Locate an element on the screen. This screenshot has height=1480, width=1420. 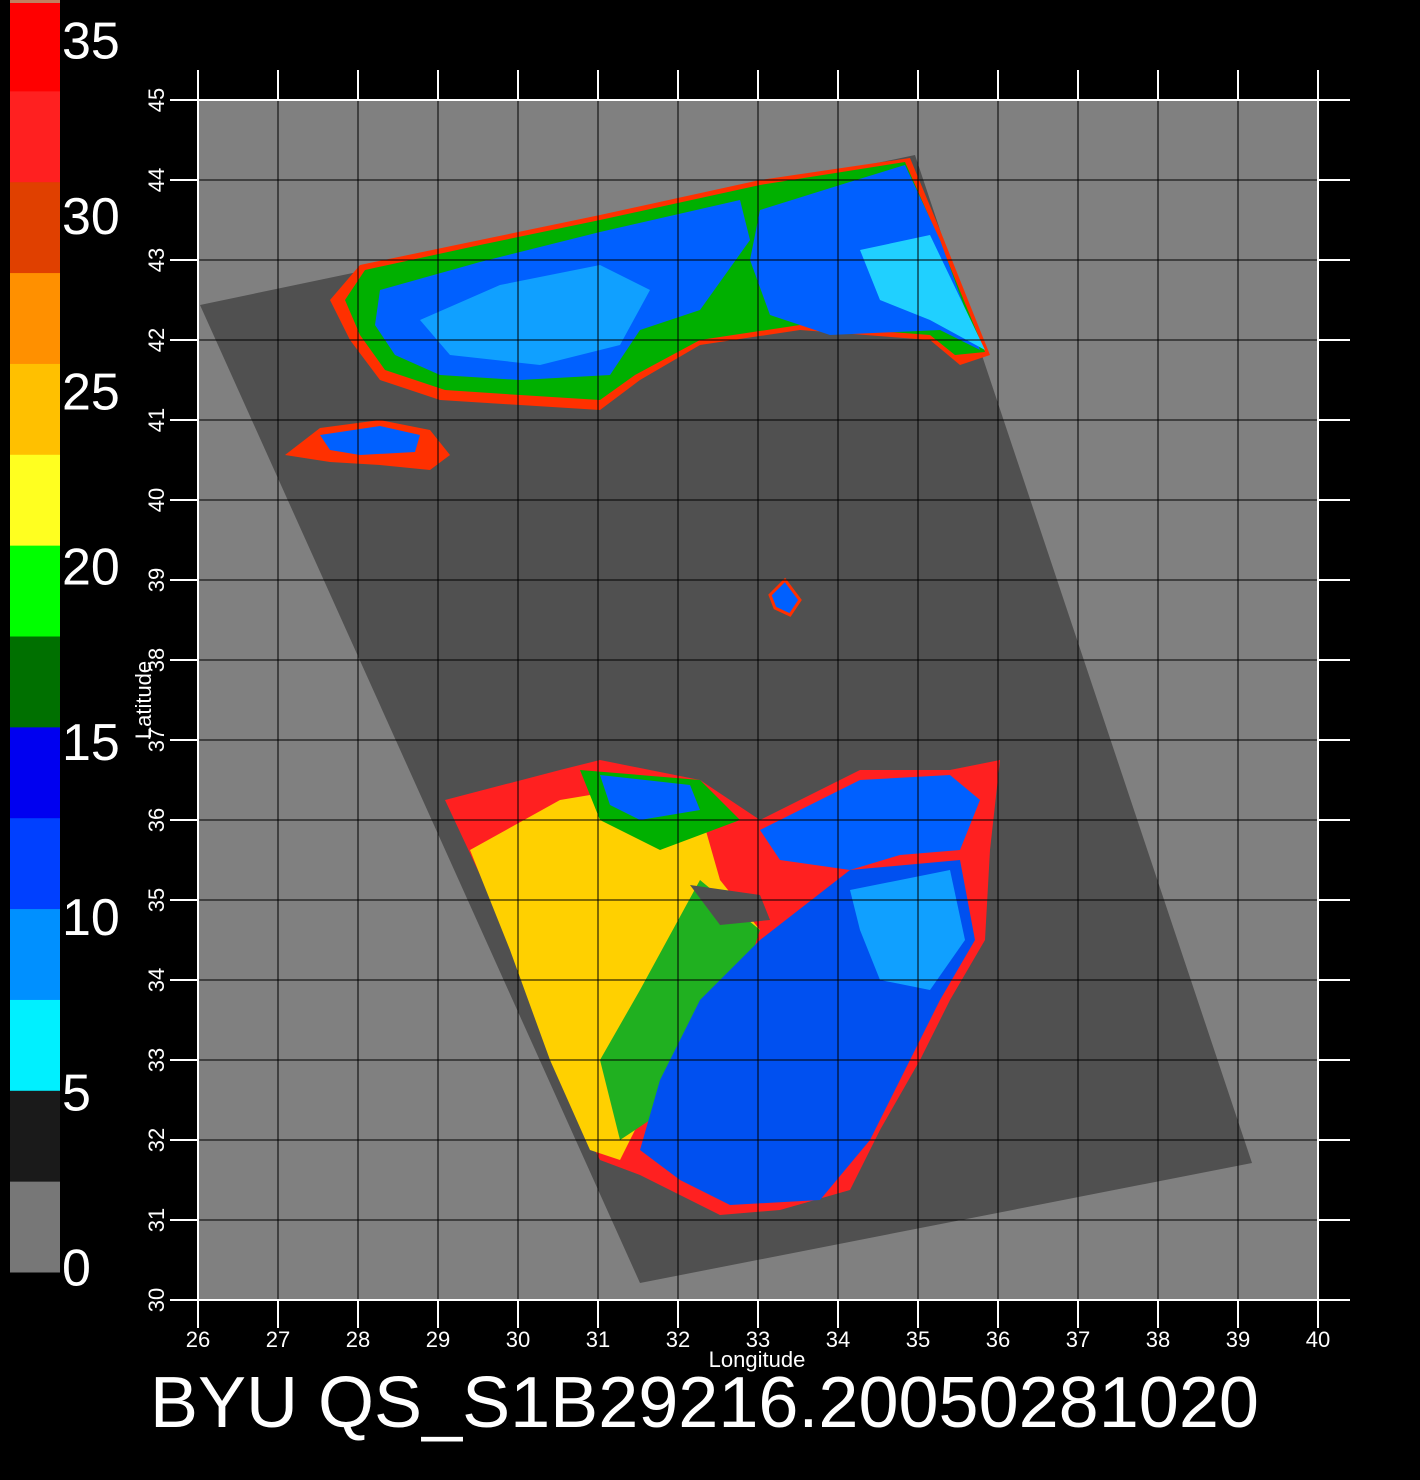
x-tick-label: 30 is located at coordinates (518, 1339).